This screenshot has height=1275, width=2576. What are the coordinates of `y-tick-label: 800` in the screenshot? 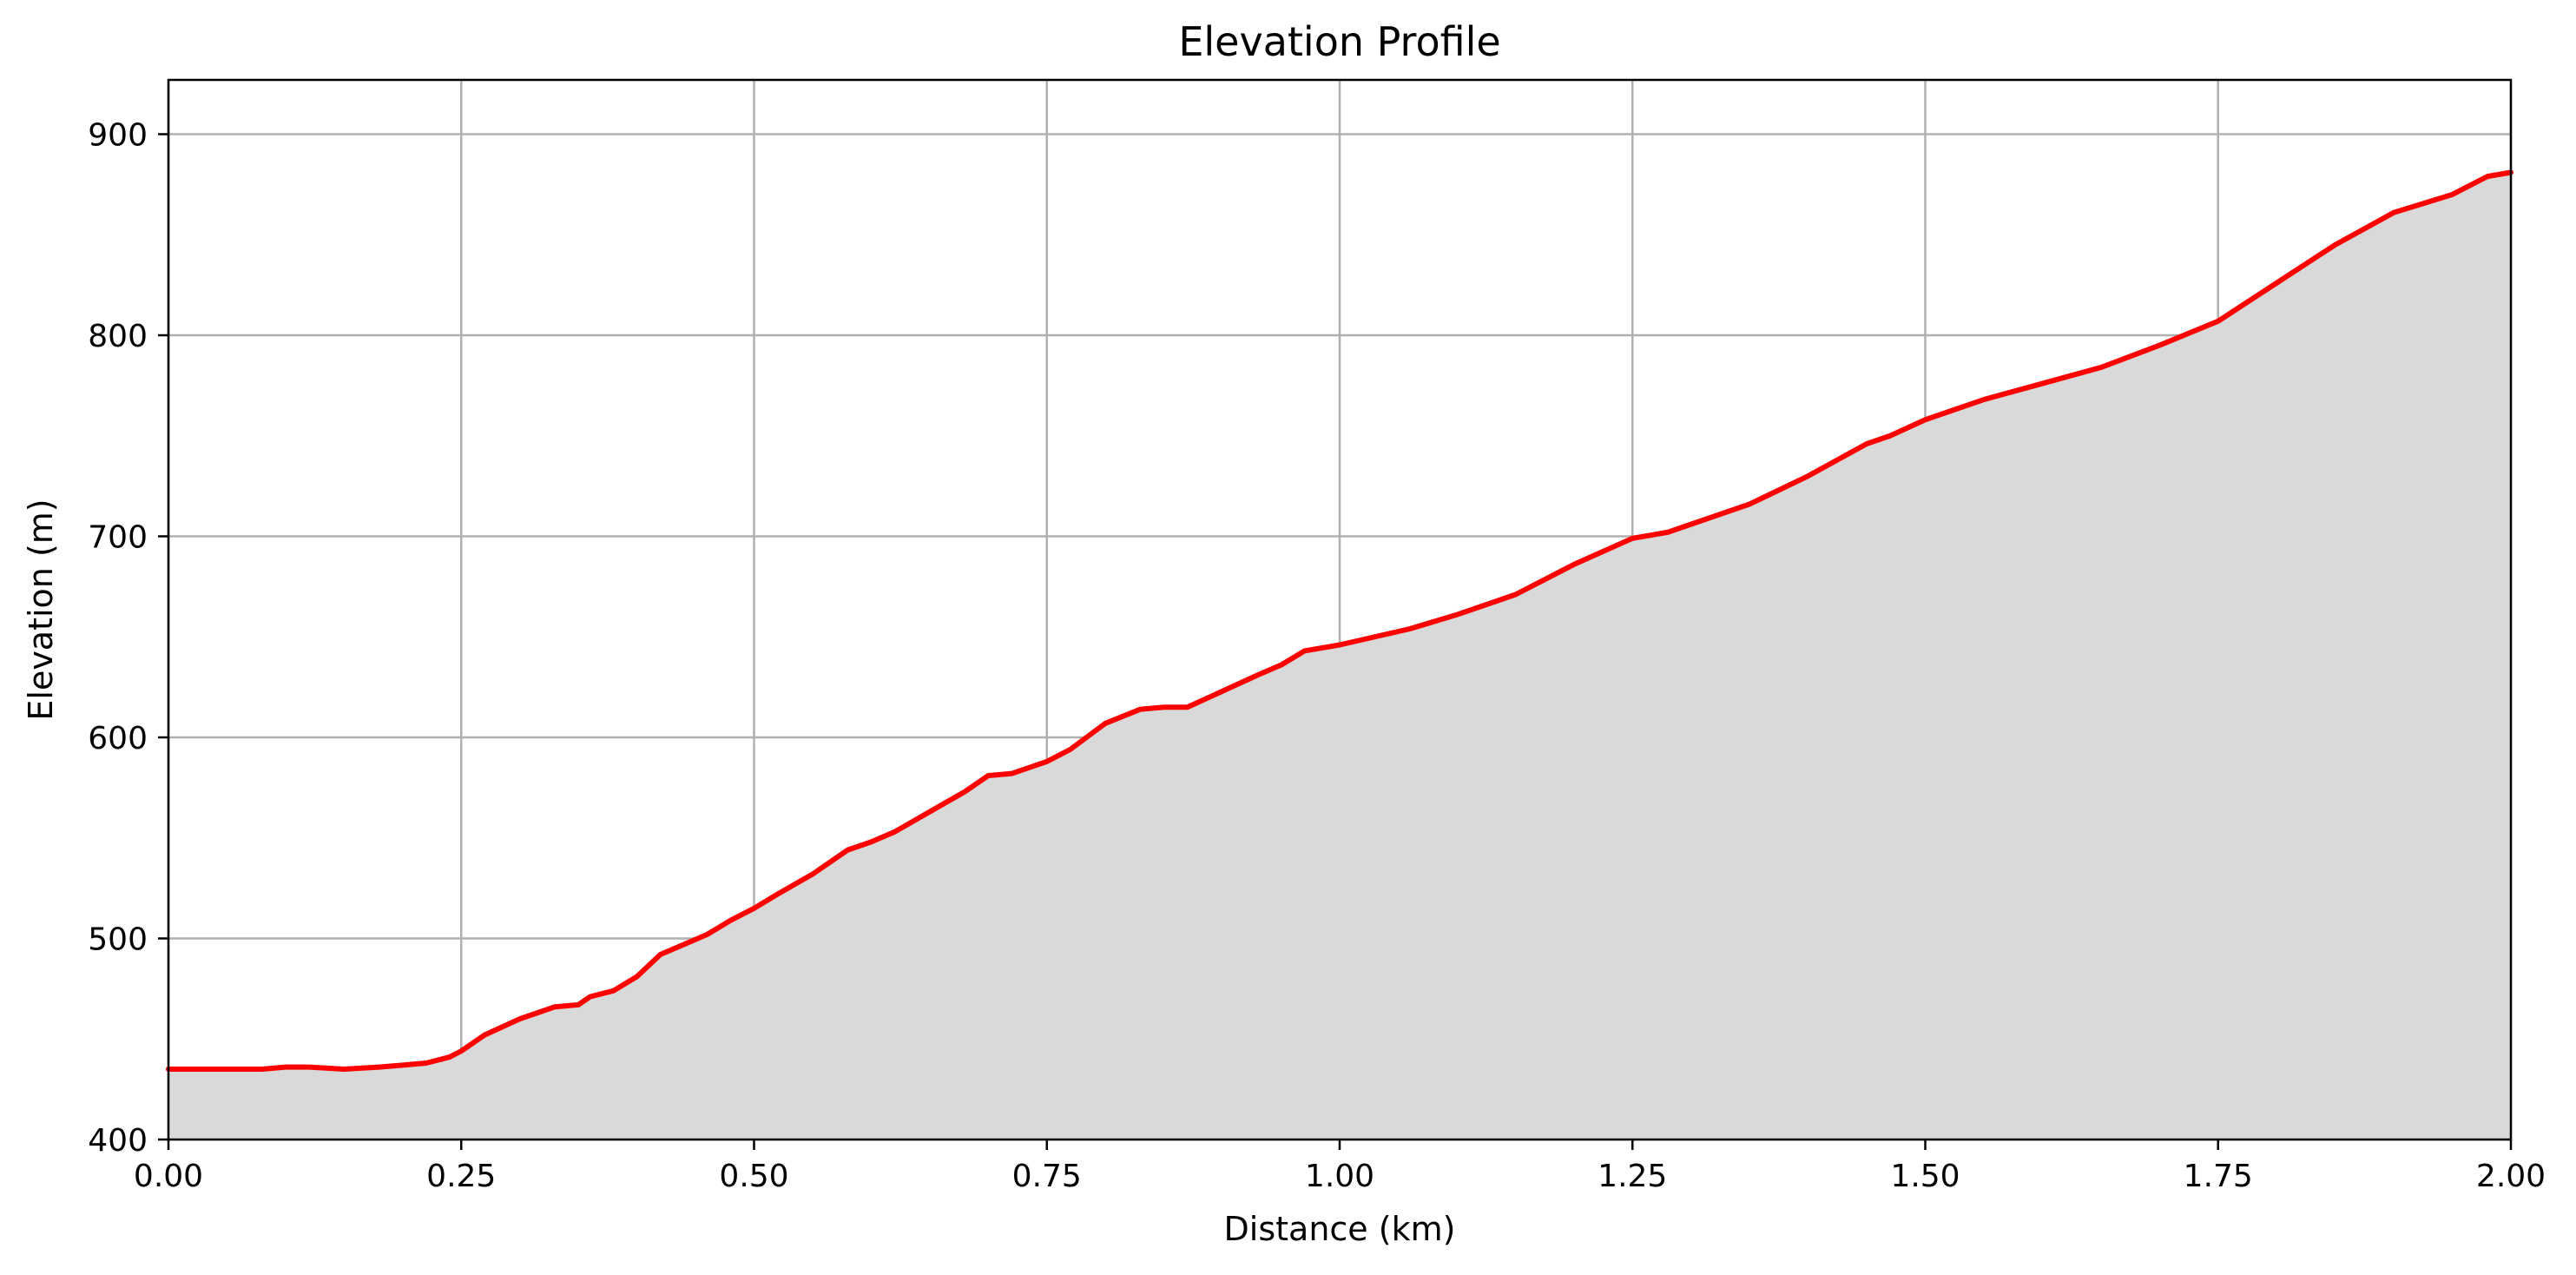 It's located at (118, 336).